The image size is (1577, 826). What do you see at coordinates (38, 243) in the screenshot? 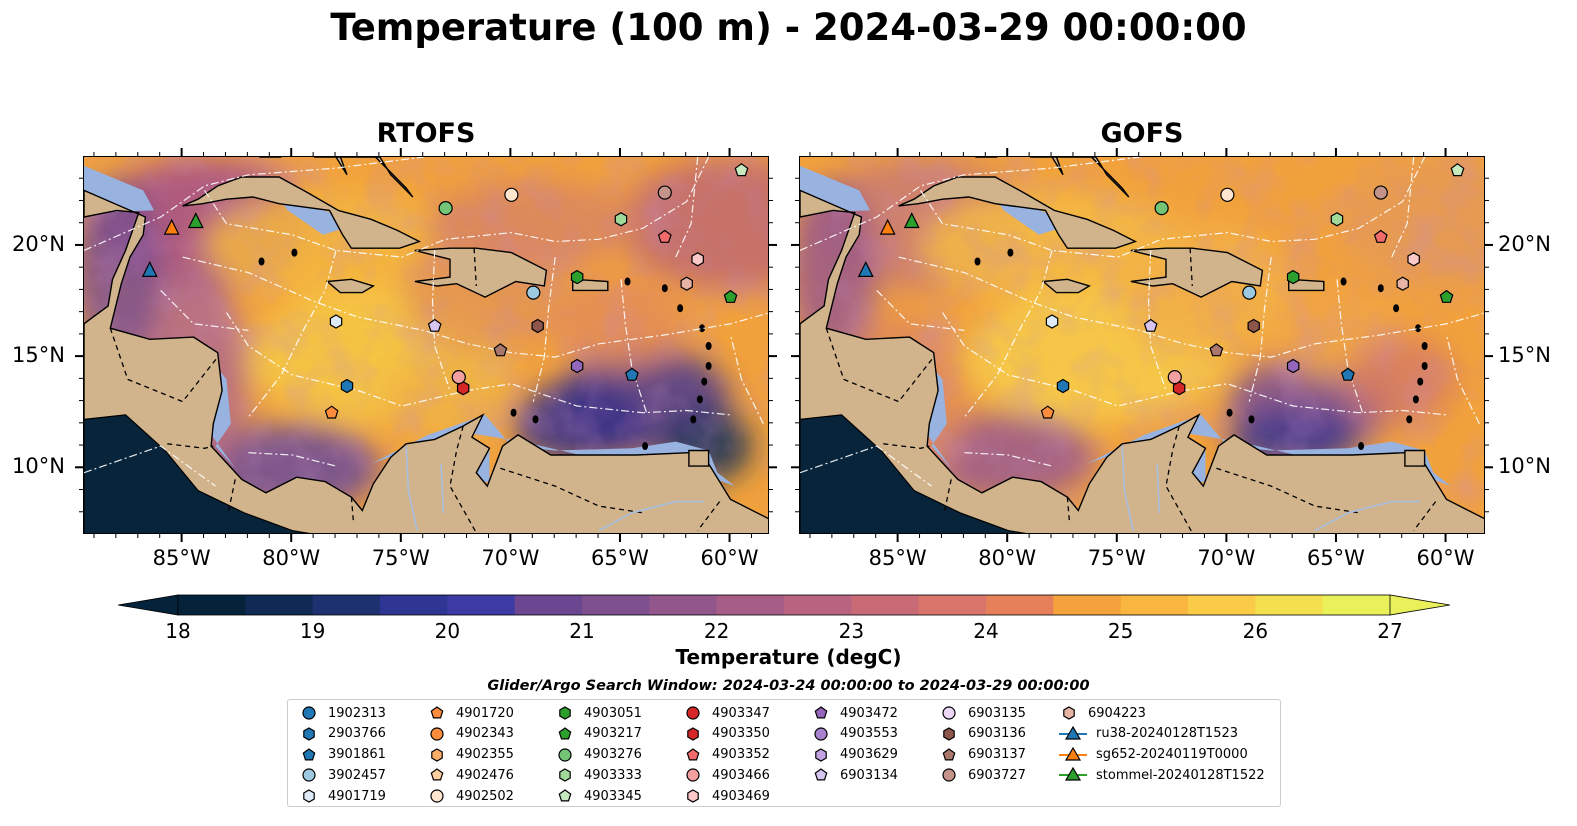
I see `lat-tick-label-left: 20°N` at bounding box center [38, 243].